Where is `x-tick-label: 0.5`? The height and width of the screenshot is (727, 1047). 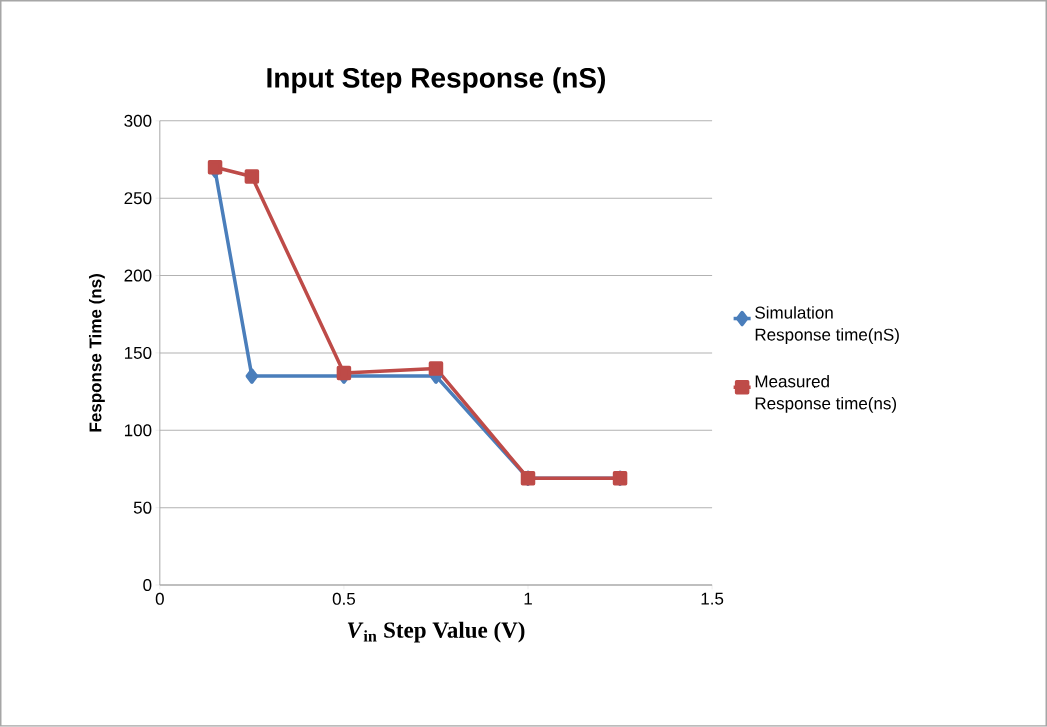
x-tick-label: 0.5 is located at coordinates (344, 598).